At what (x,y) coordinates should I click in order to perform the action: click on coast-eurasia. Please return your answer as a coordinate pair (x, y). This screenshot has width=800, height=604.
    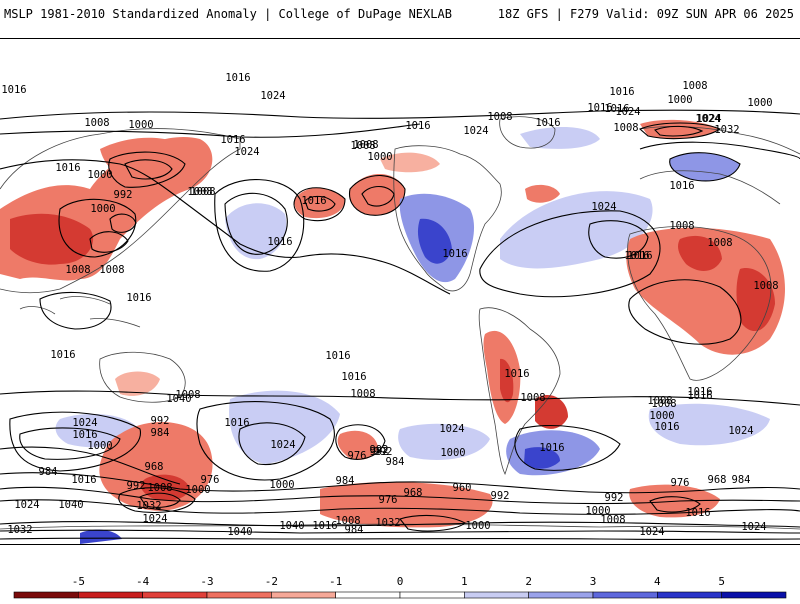
    Looking at the image, I should click on (120, 211).